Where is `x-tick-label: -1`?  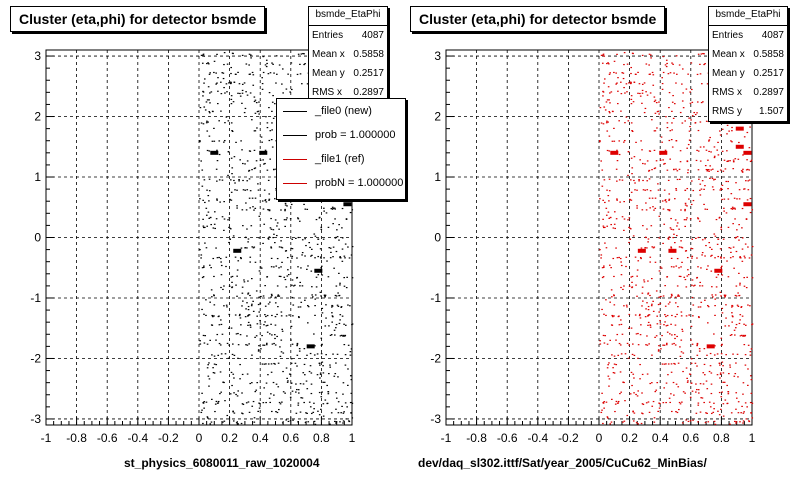
x-tick-label: -1 is located at coordinates (446, 438).